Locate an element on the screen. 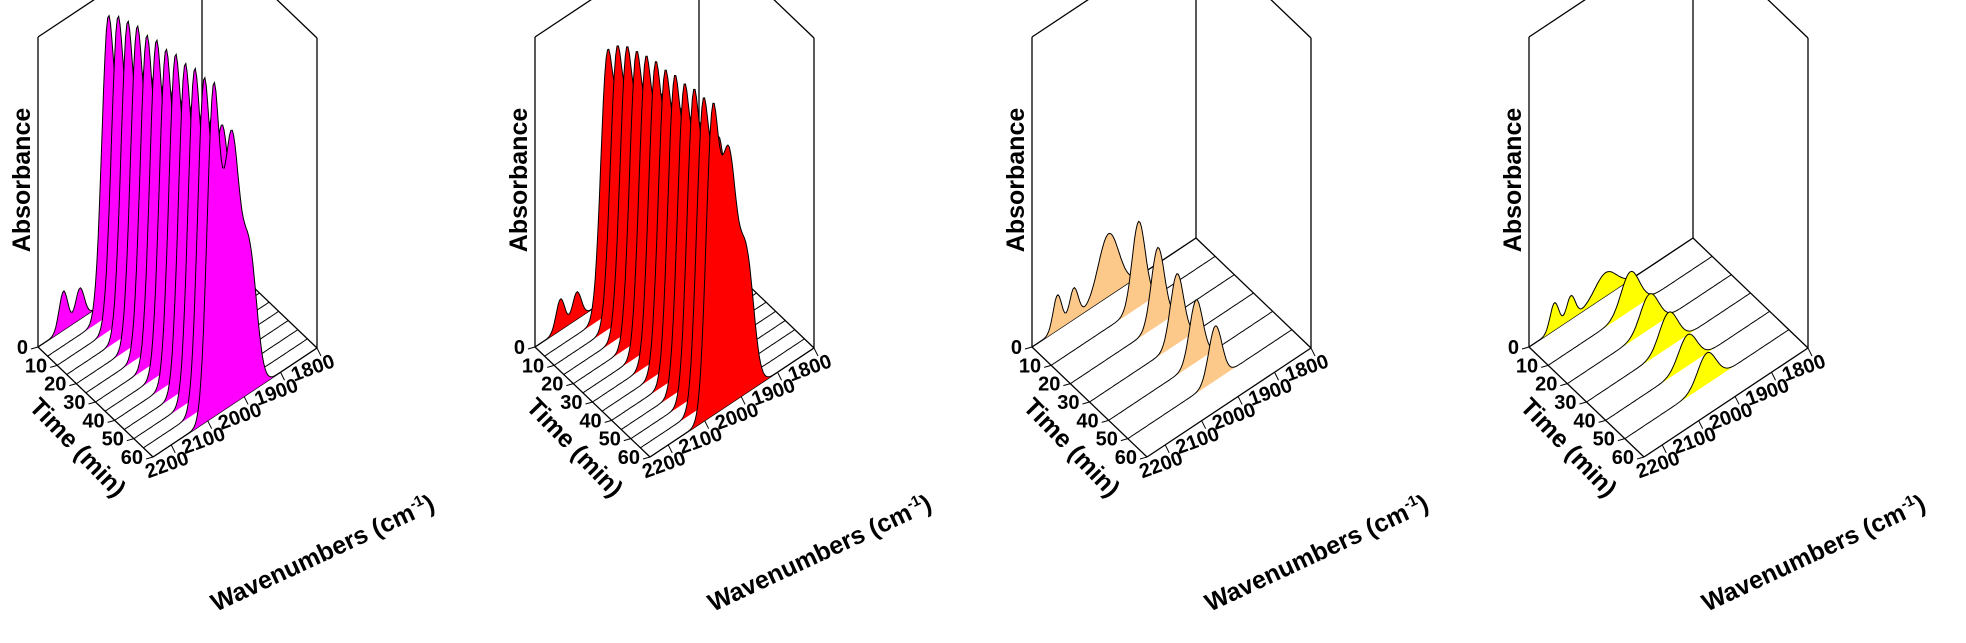 The image size is (1966, 643). spectrum-line-t0 is located at coordinates (1114, 290).